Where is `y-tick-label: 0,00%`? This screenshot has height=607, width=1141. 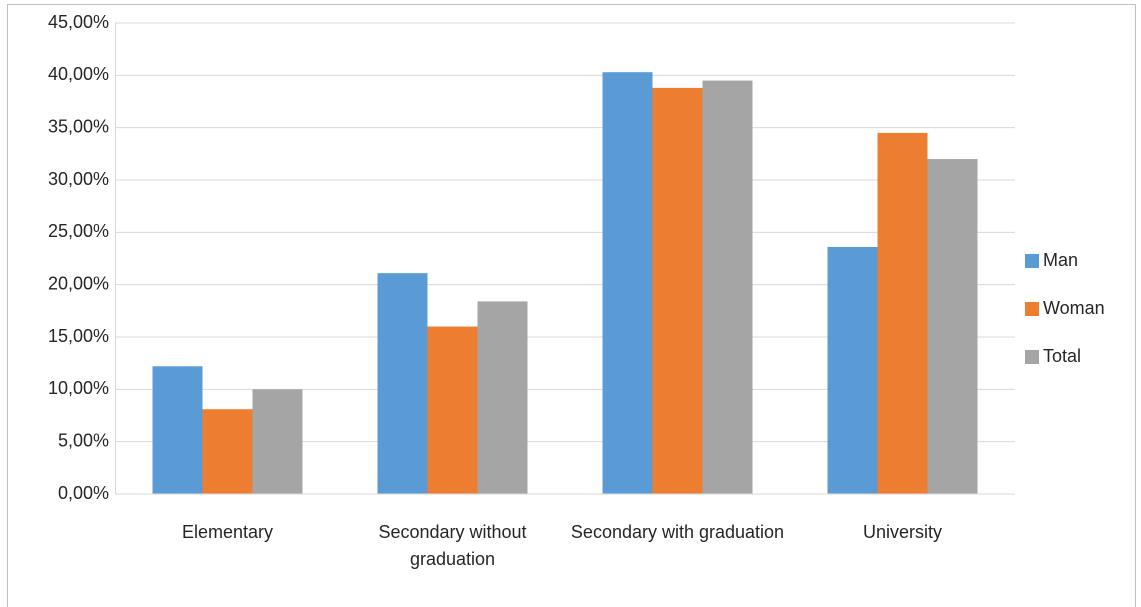 y-tick-label: 0,00% is located at coordinates (83, 493).